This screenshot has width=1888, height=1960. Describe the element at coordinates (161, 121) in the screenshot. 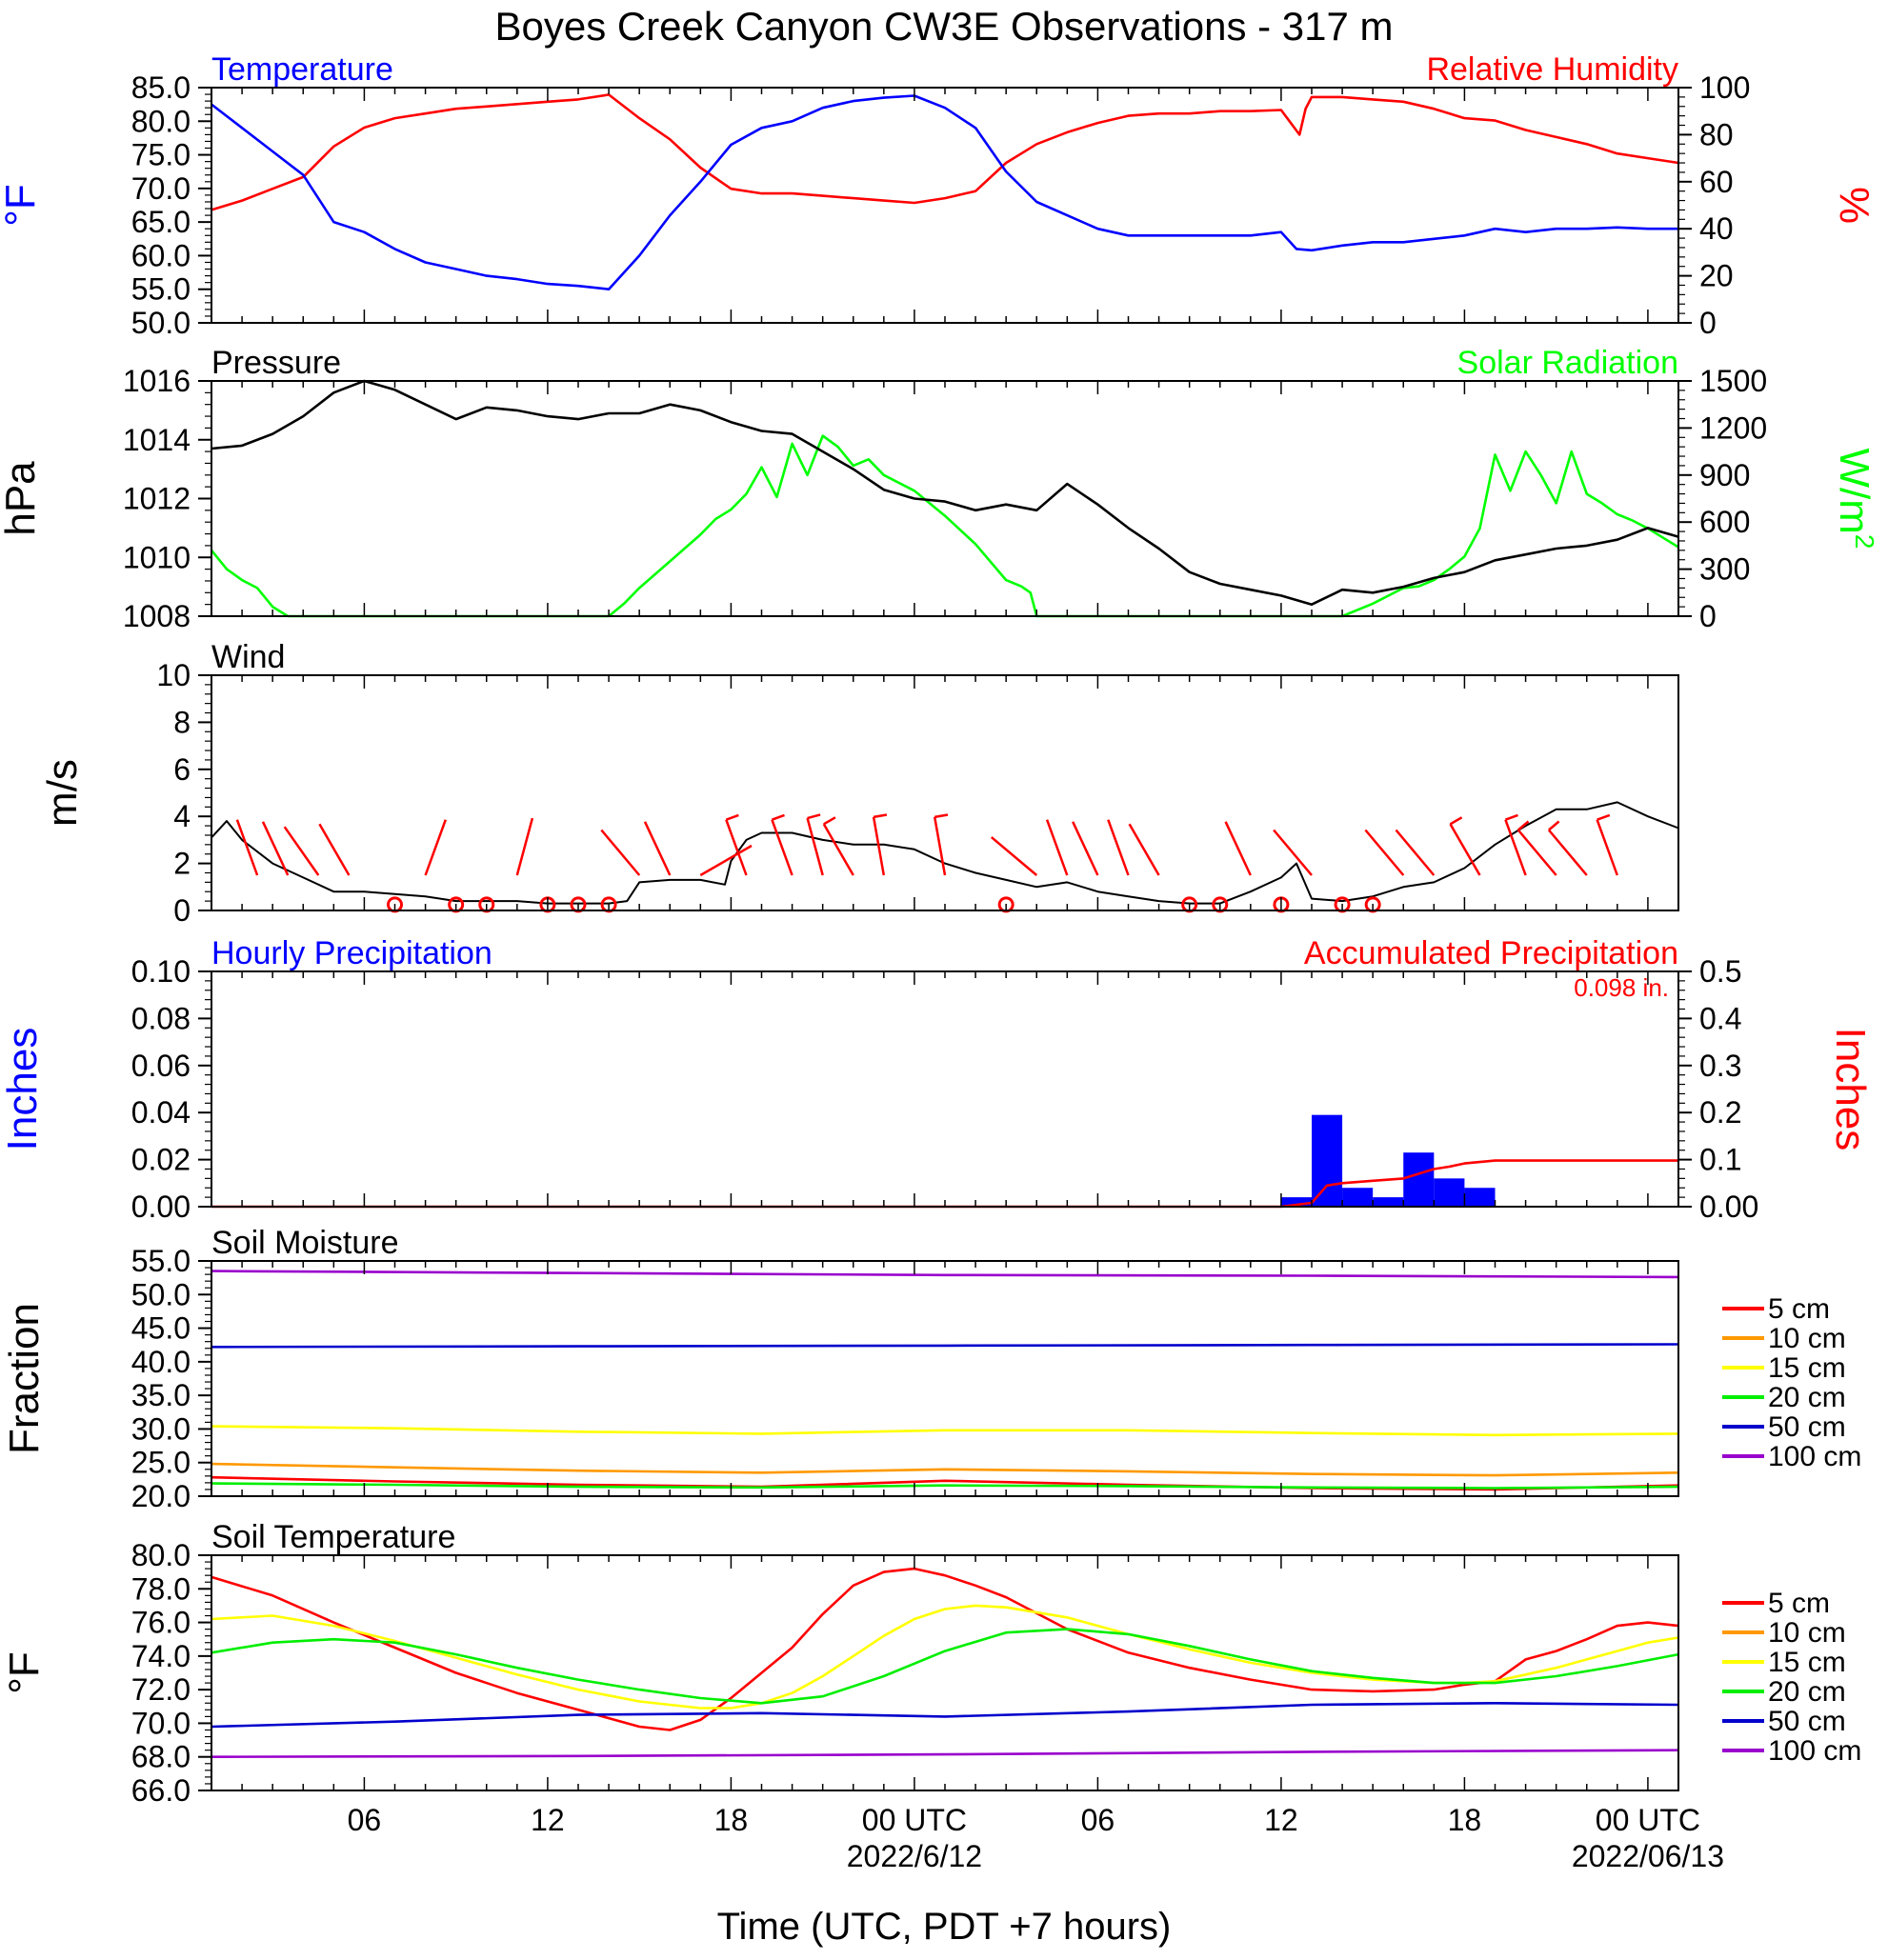

I see `temperature-rh-y-tick-label: 80.0` at that location.